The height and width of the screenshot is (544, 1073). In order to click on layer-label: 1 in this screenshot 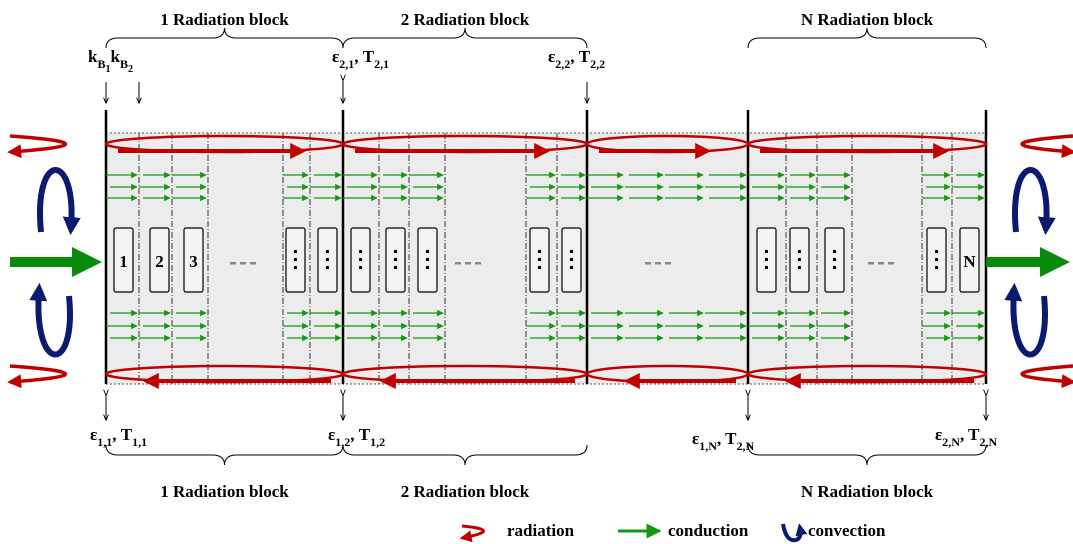, I will do `click(123, 261)`.